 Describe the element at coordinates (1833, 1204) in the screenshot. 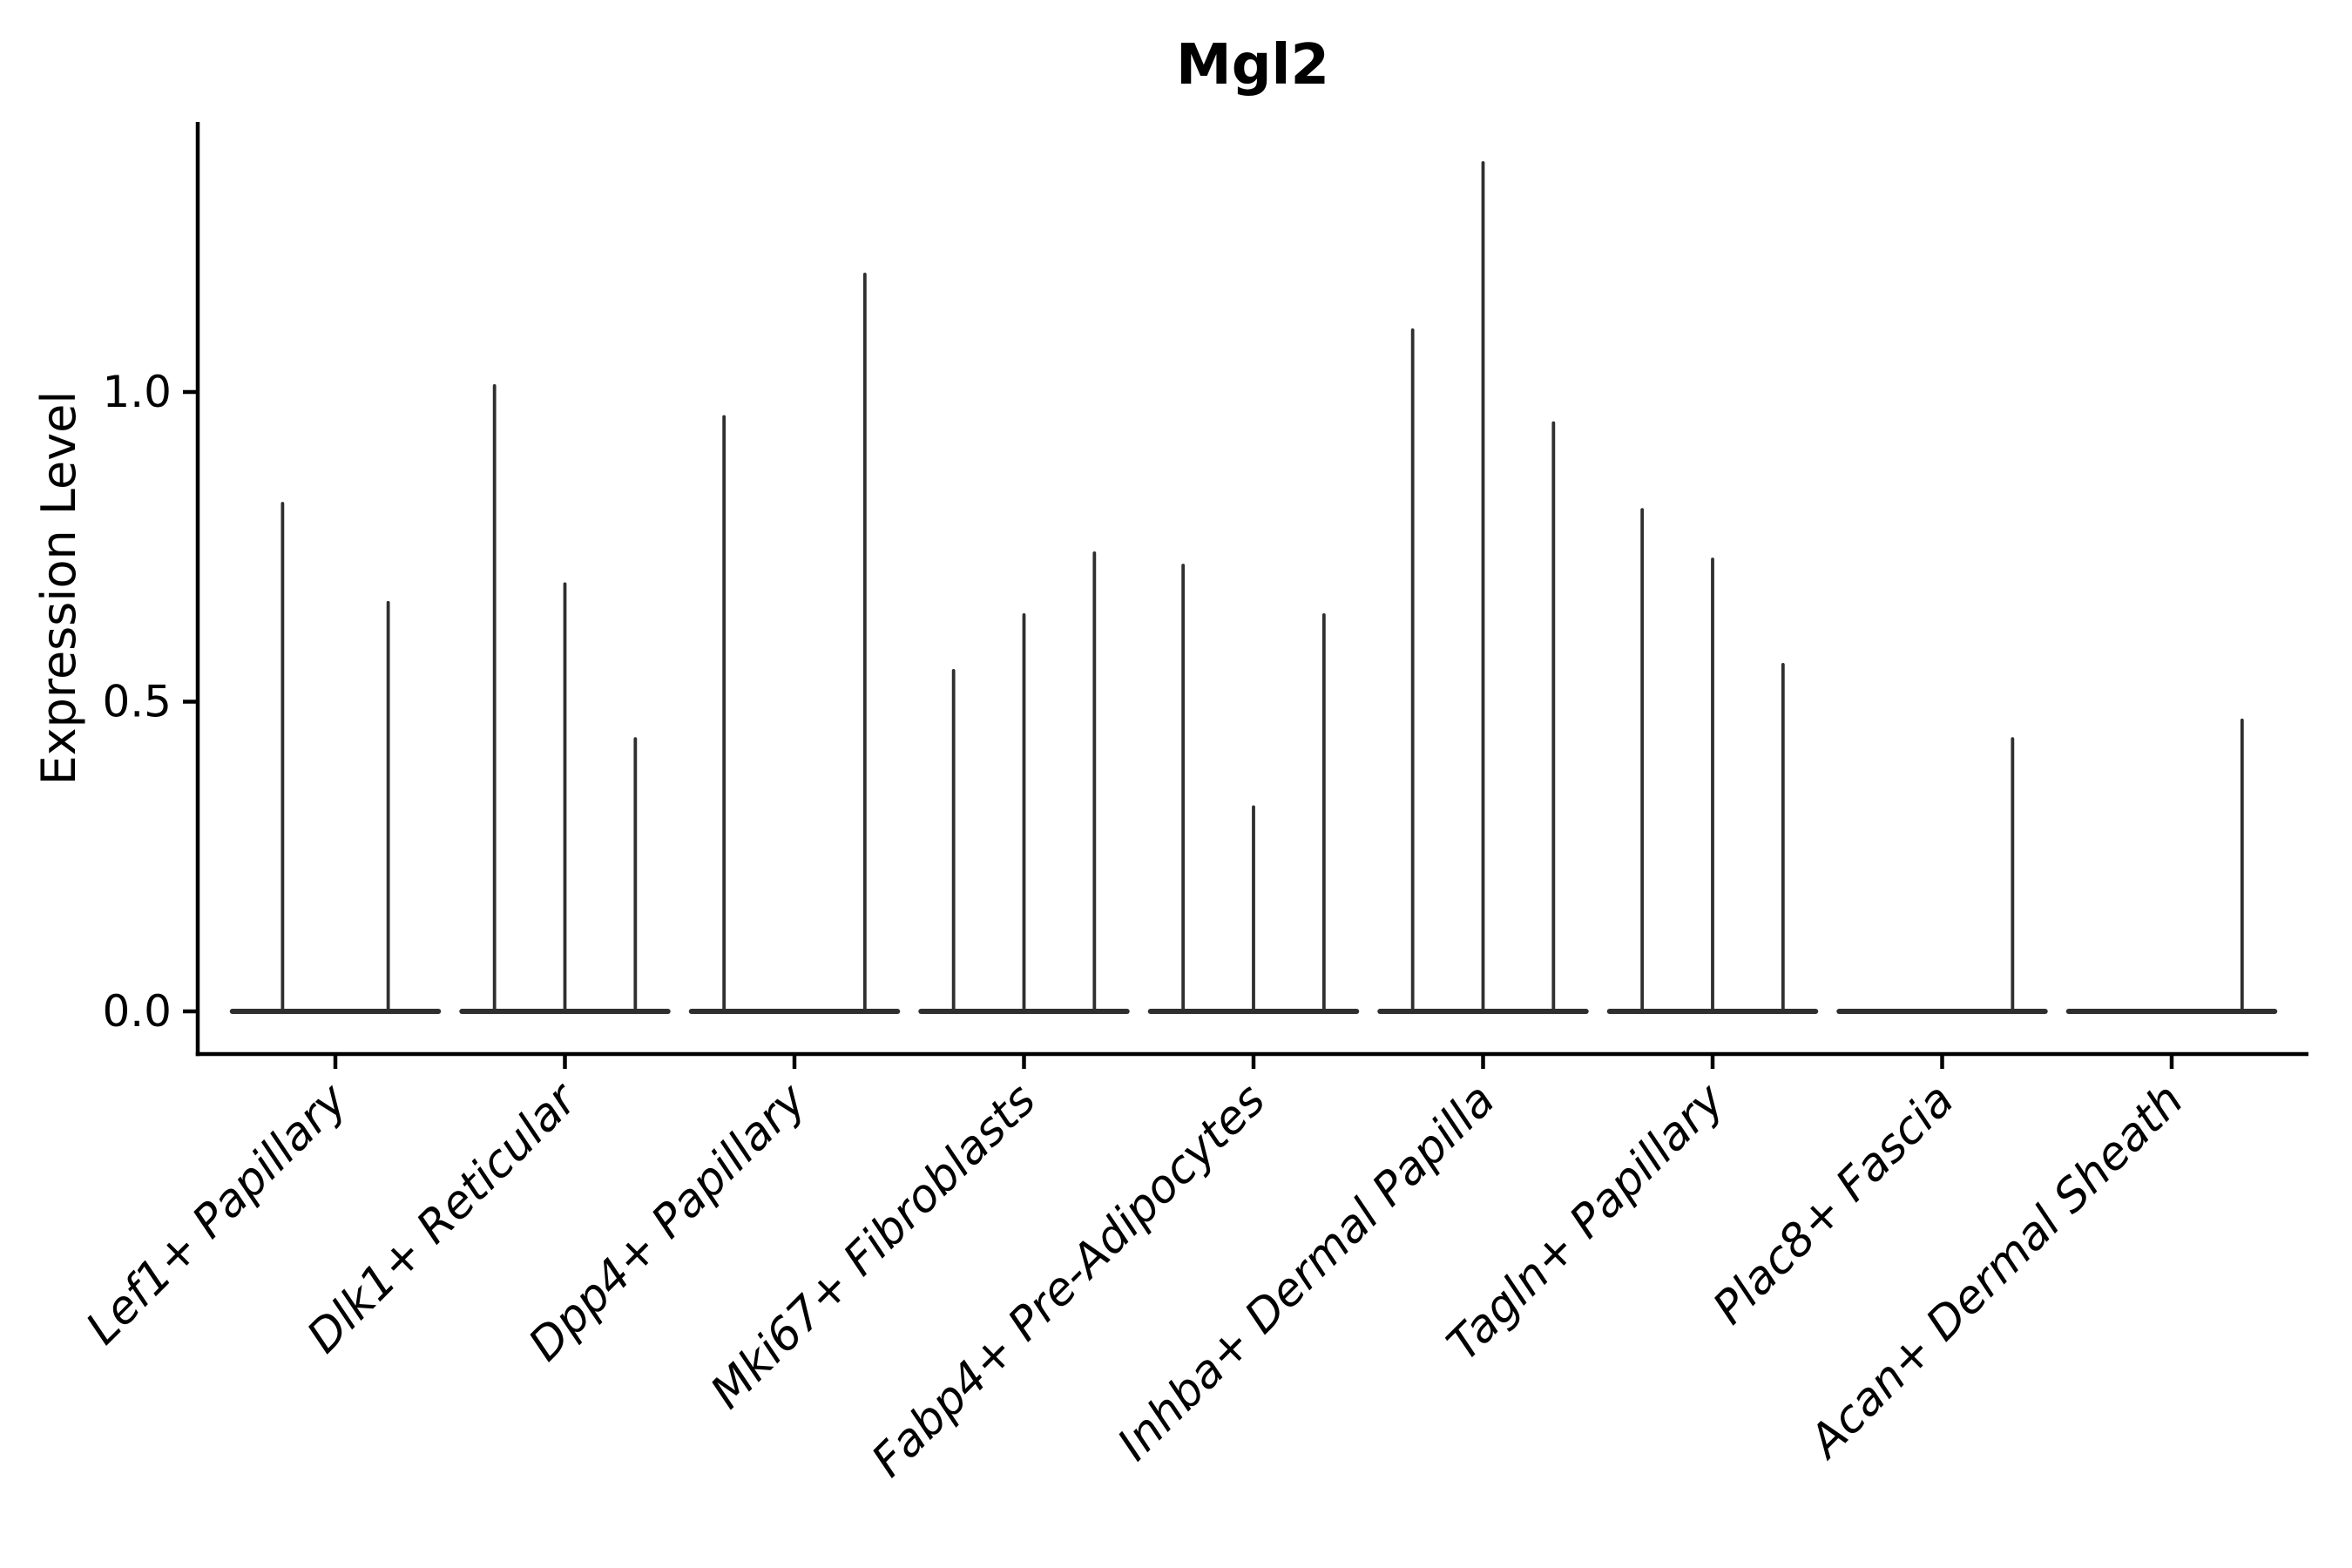

I see `x-tick-label: Plac8+ Fascia` at that location.